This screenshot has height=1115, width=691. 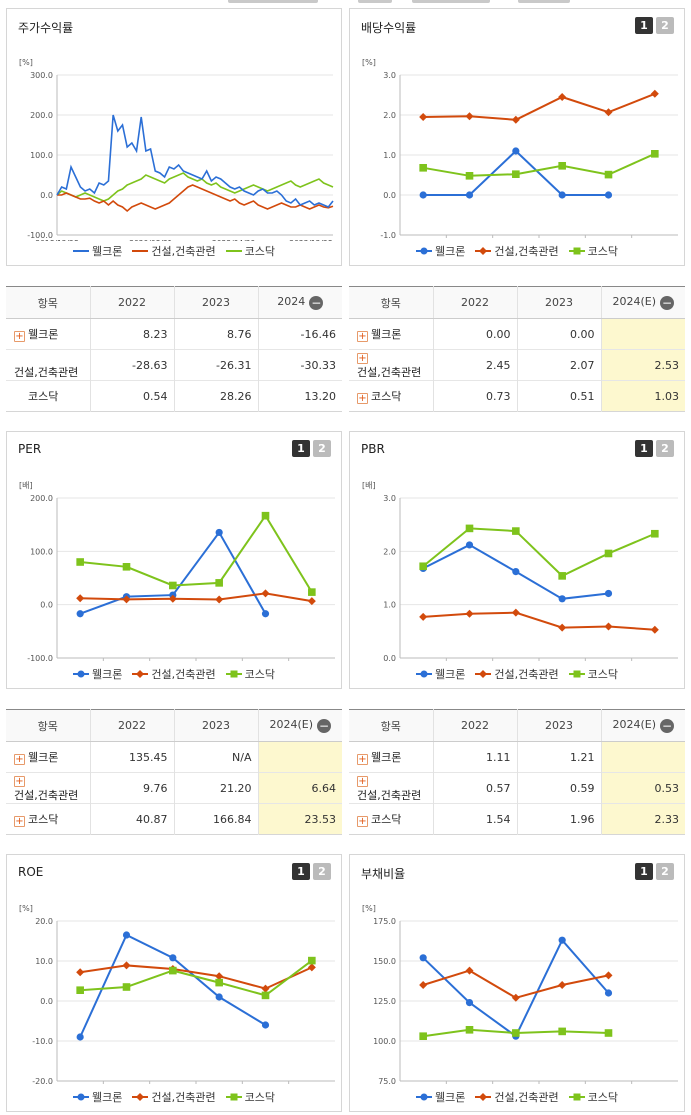 I want to click on table-cell: N/A, so click(x=215, y=757).